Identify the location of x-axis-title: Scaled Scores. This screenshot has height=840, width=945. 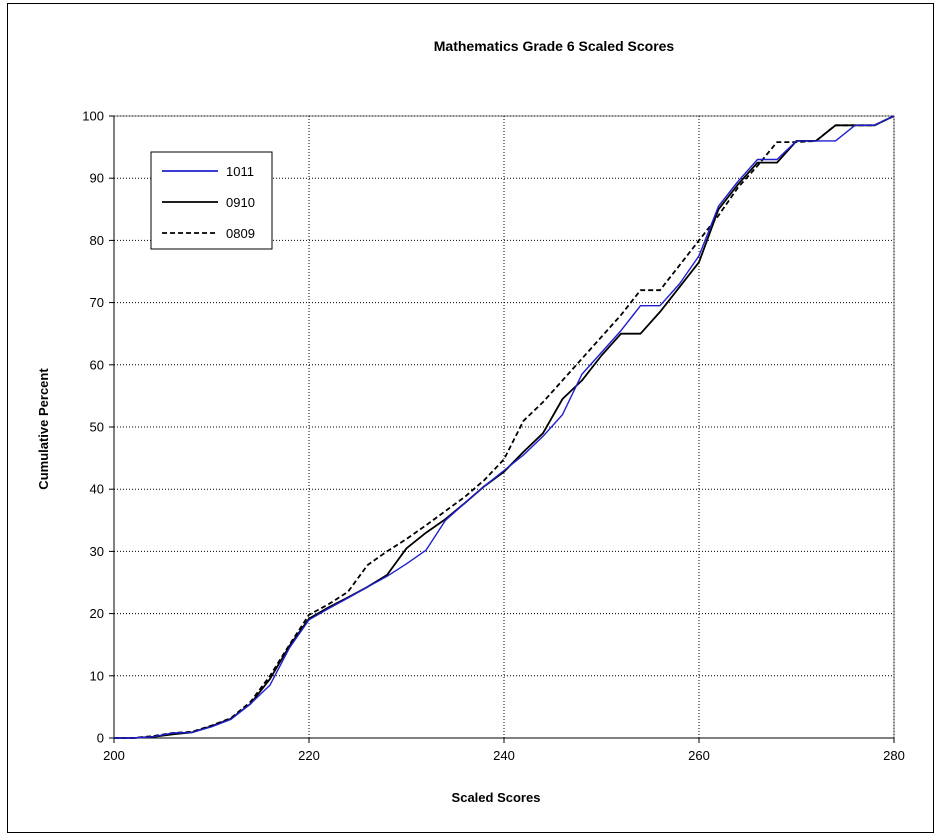
(496, 797).